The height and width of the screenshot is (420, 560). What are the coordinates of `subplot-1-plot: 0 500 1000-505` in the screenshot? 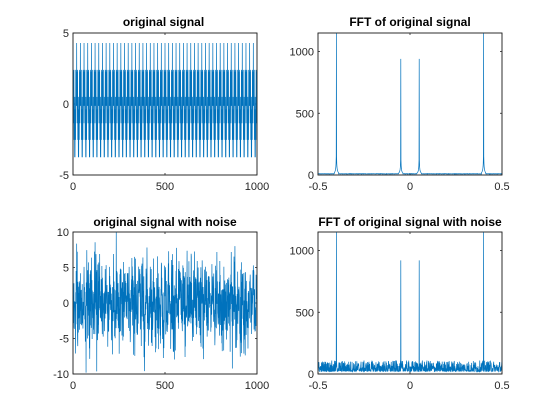 It's located at (164, 110).